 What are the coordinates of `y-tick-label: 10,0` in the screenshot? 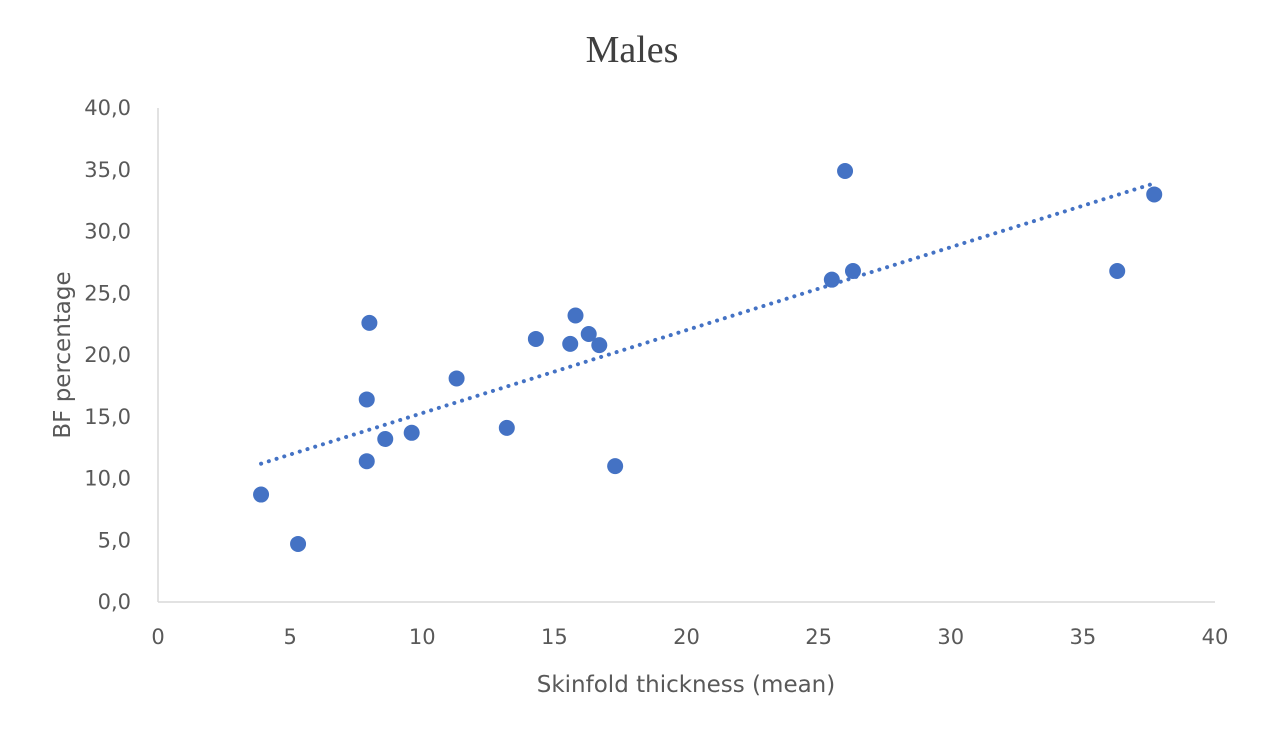 It's located at (107, 479).